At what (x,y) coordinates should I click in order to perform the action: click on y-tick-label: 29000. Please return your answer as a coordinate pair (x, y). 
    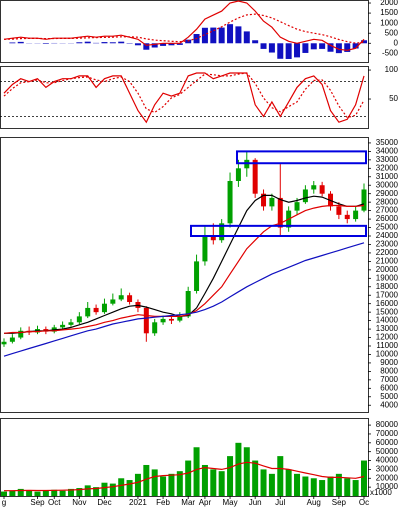
    Looking at the image, I should click on (387, 193).